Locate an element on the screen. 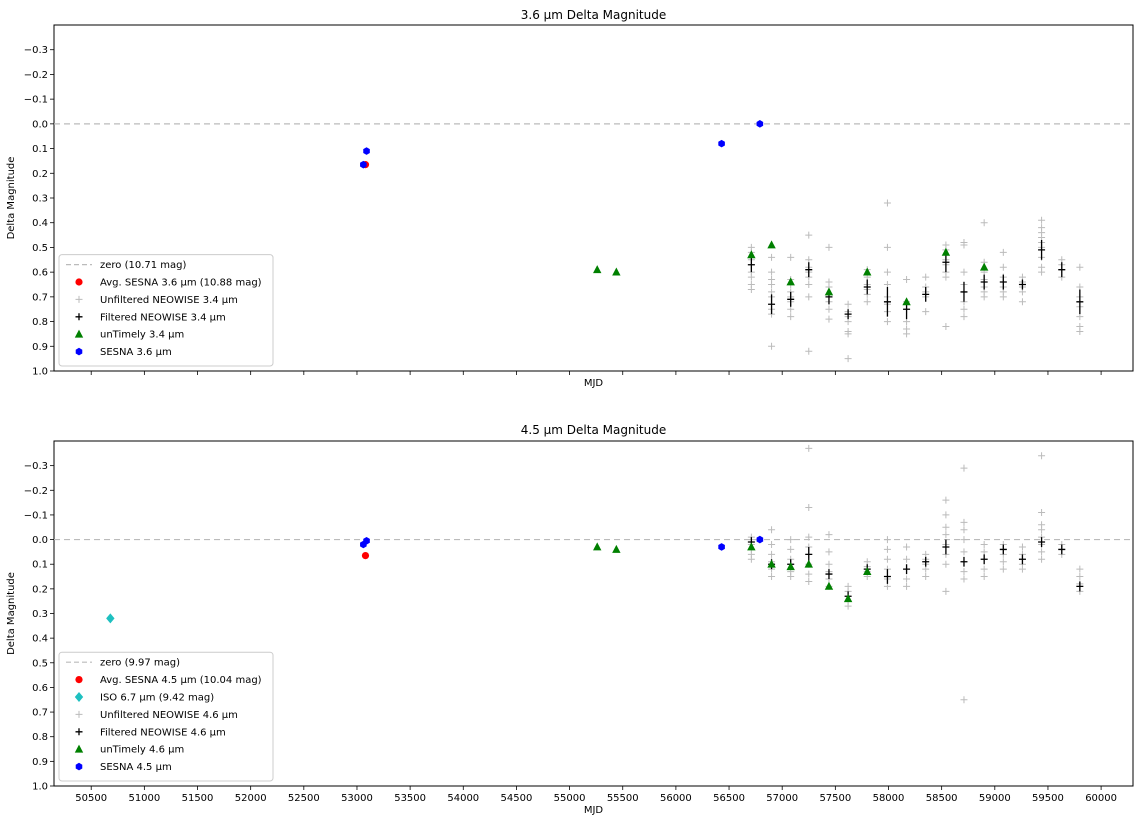 The height and width of the screenshot is (822, 1138). iso-point is located at coordinates (110, 618).